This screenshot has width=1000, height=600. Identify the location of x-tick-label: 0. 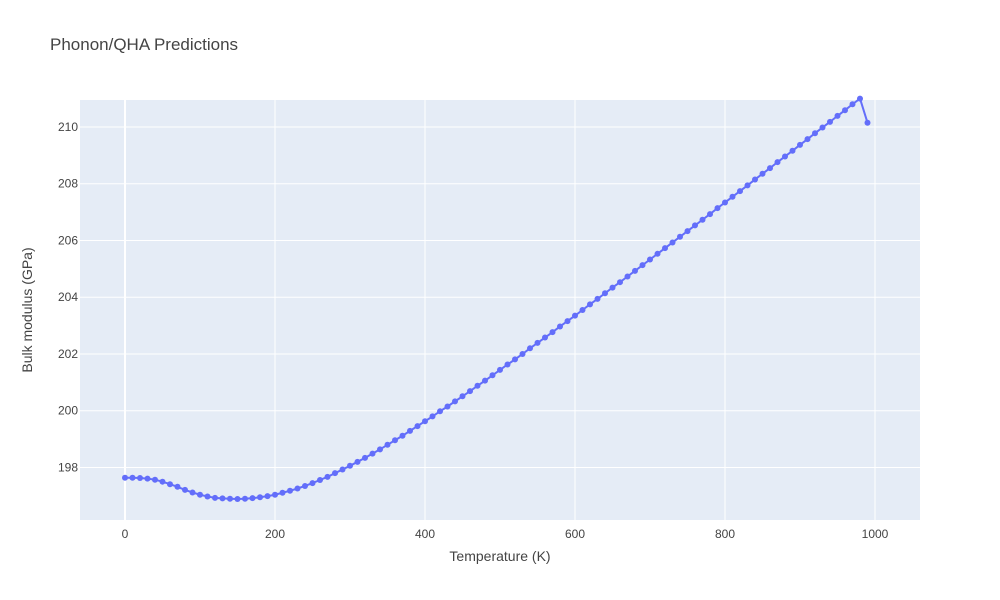
(125, 534).